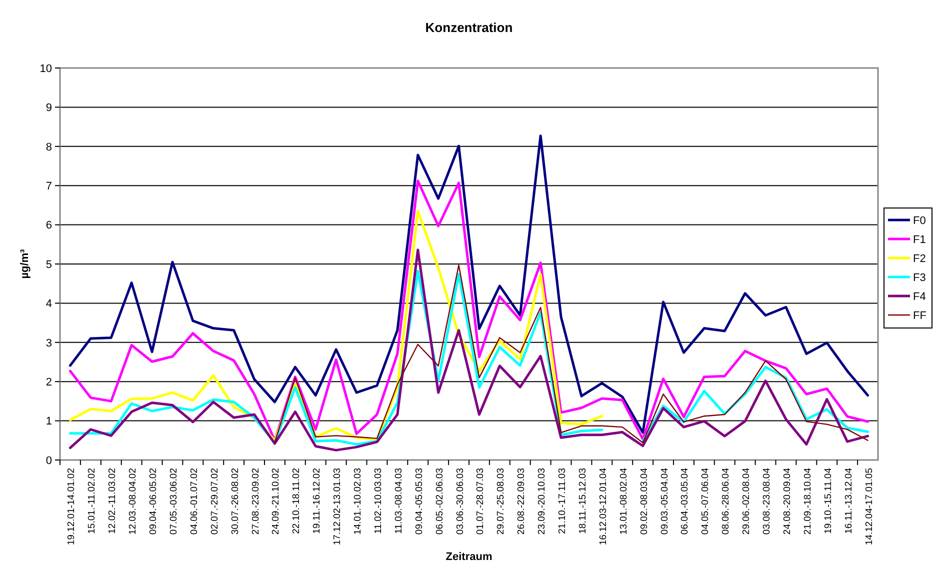 This screenshot has width=943, height=574. What do you see at coordinates (338, 507) in the screenshot?
I see `x-tick-label: 17.12.02-13.01.03` at bounding box center [338, 507].